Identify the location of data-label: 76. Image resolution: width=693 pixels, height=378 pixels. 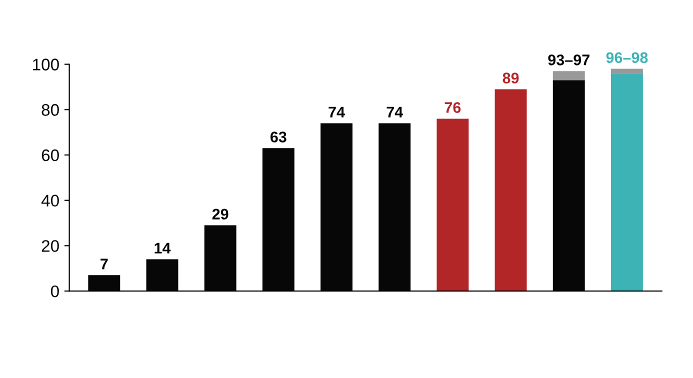
(452, 107).